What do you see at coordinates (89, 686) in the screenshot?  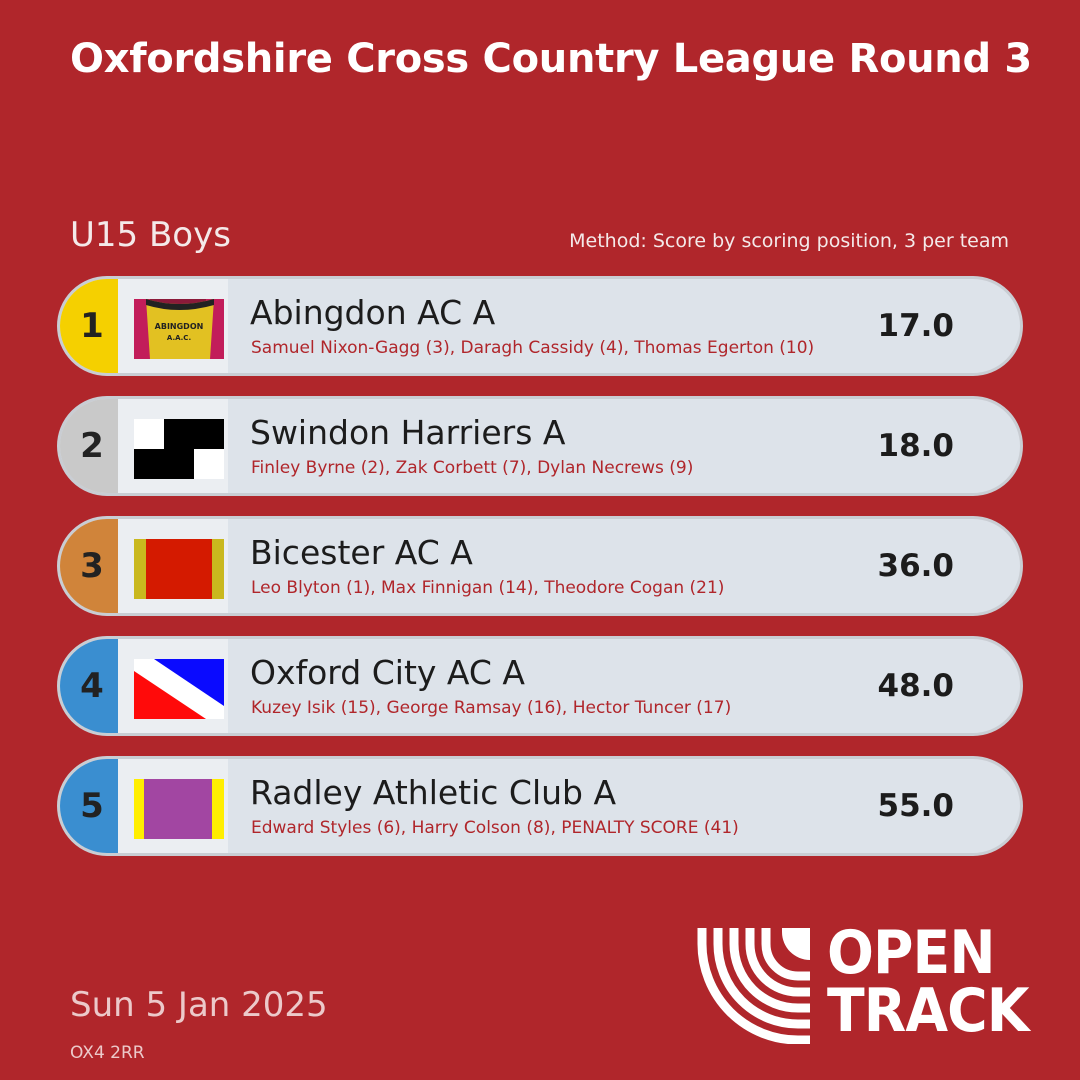 I see `position-badge: 4` at bounding box center [89, 686].